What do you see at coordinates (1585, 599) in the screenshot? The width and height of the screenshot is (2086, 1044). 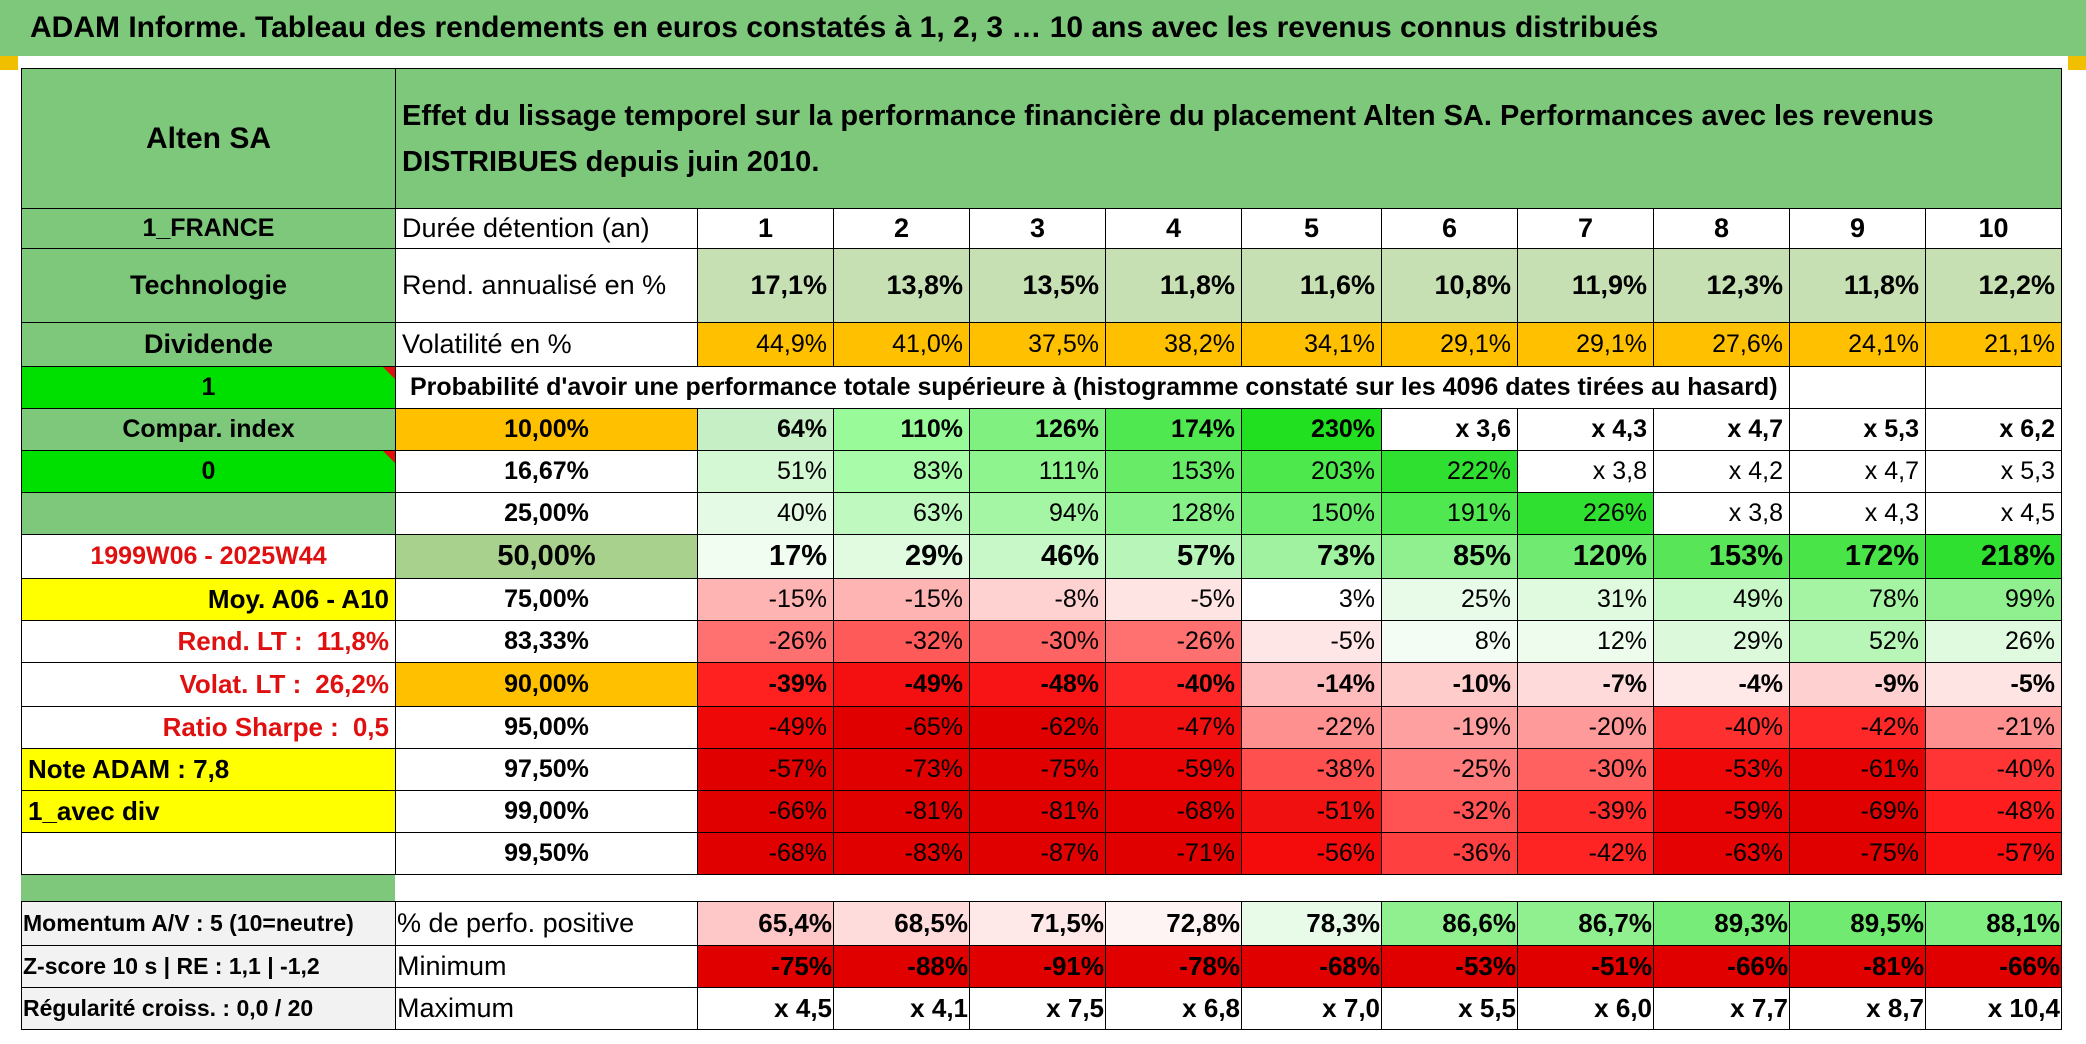 I see `quantile-value: 31%` at bounding box center [1585, 599].